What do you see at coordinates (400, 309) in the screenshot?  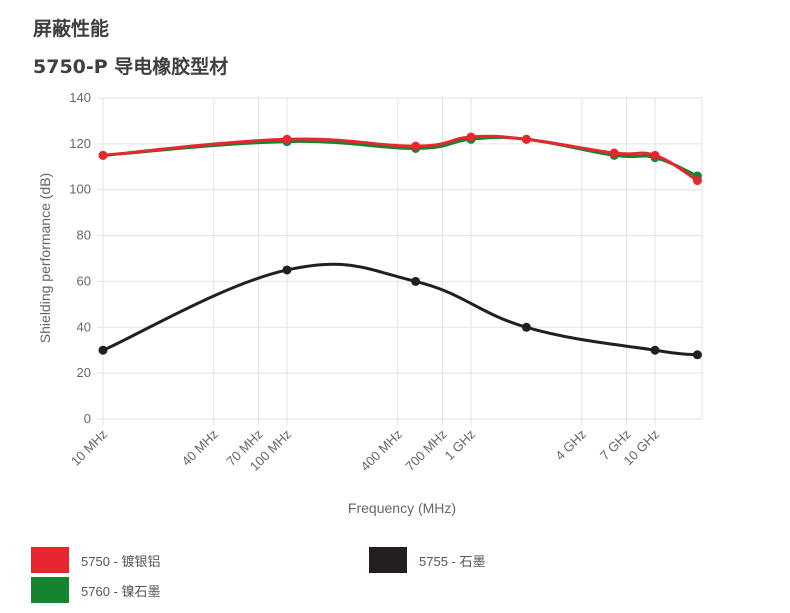 I see `series-2-line` at bounding box center [400, 309].